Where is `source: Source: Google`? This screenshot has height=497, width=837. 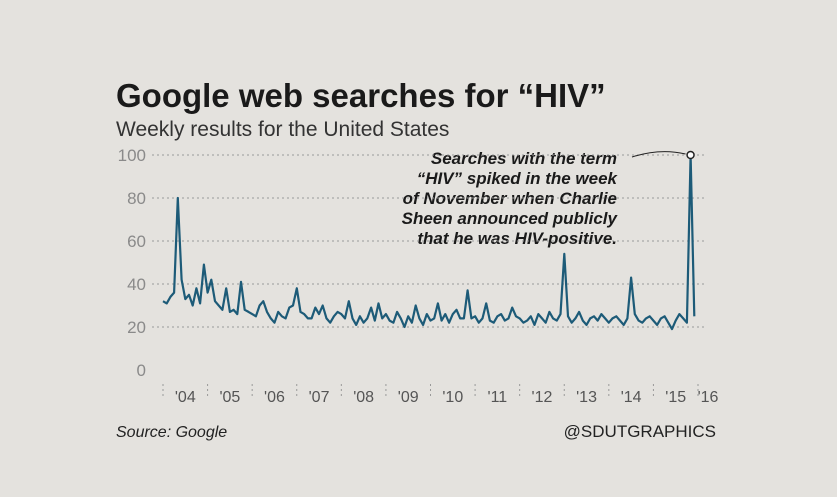 source: Source: Google is located at coordinates (171, 432).